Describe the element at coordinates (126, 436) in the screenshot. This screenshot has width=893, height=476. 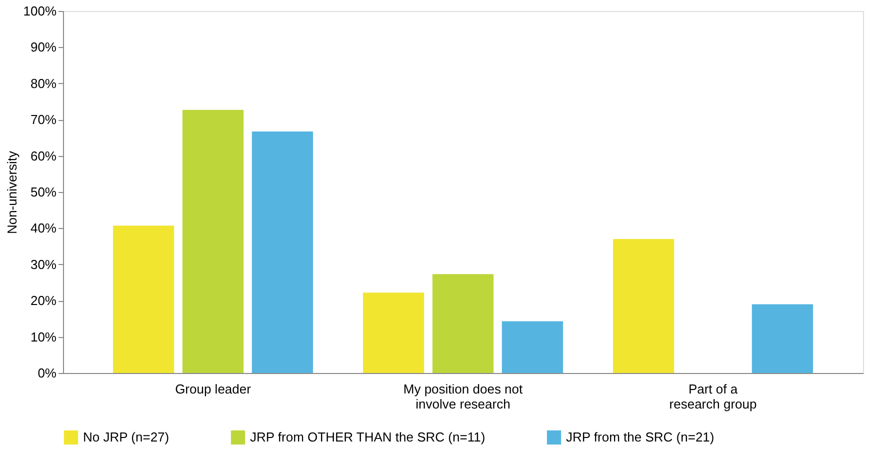
I see `legend-label: No JRP (n=27)` at that location.